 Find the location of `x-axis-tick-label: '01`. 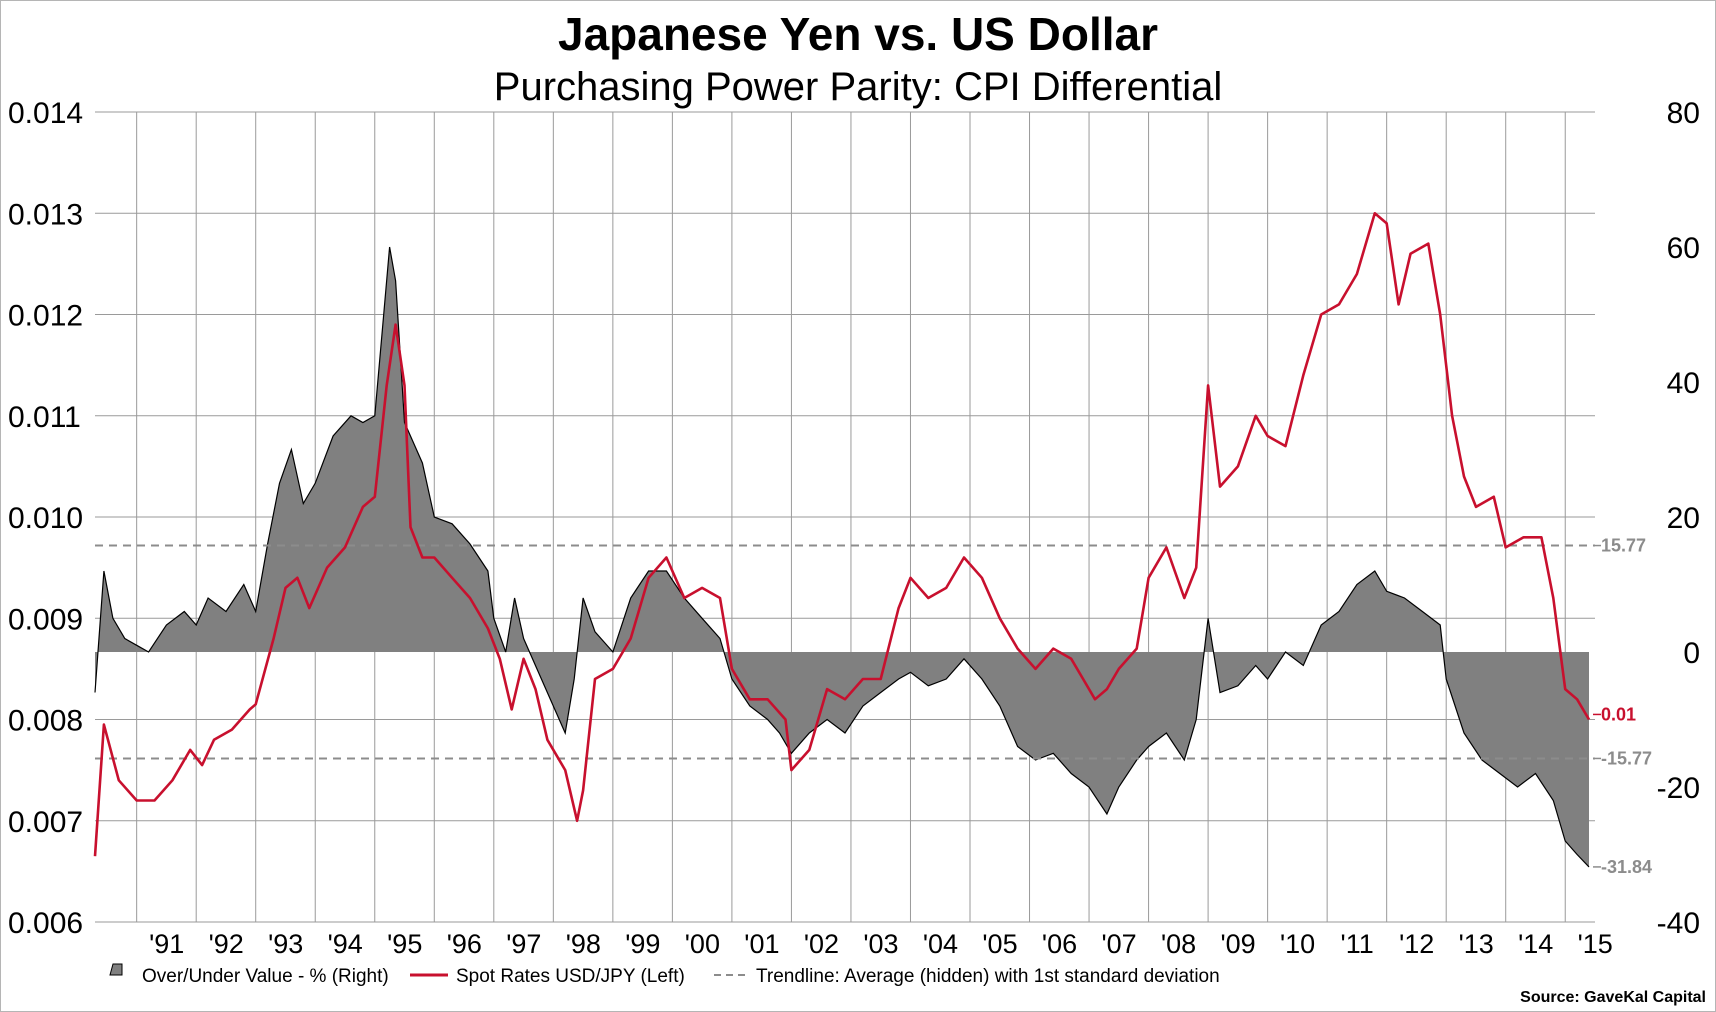

x-axis-tick-label: '01 is located at coordinates (761, 944).